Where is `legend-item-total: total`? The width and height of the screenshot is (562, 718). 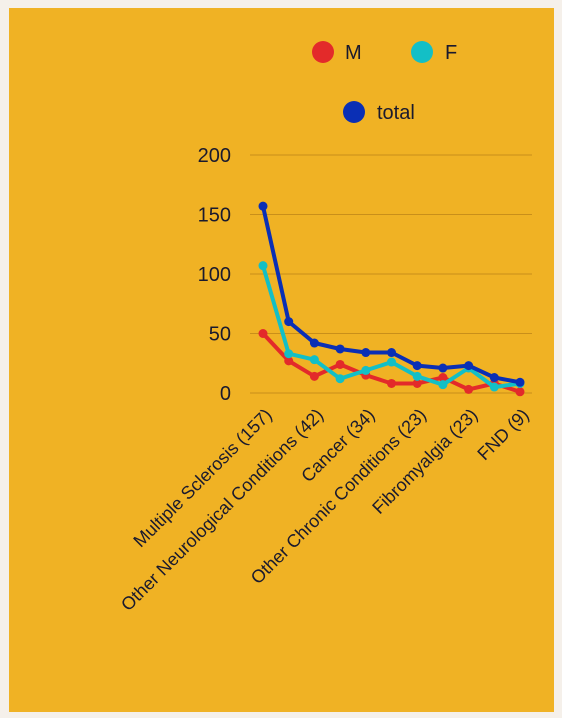 legend-item-total: total is located at coordinates (379, 112).